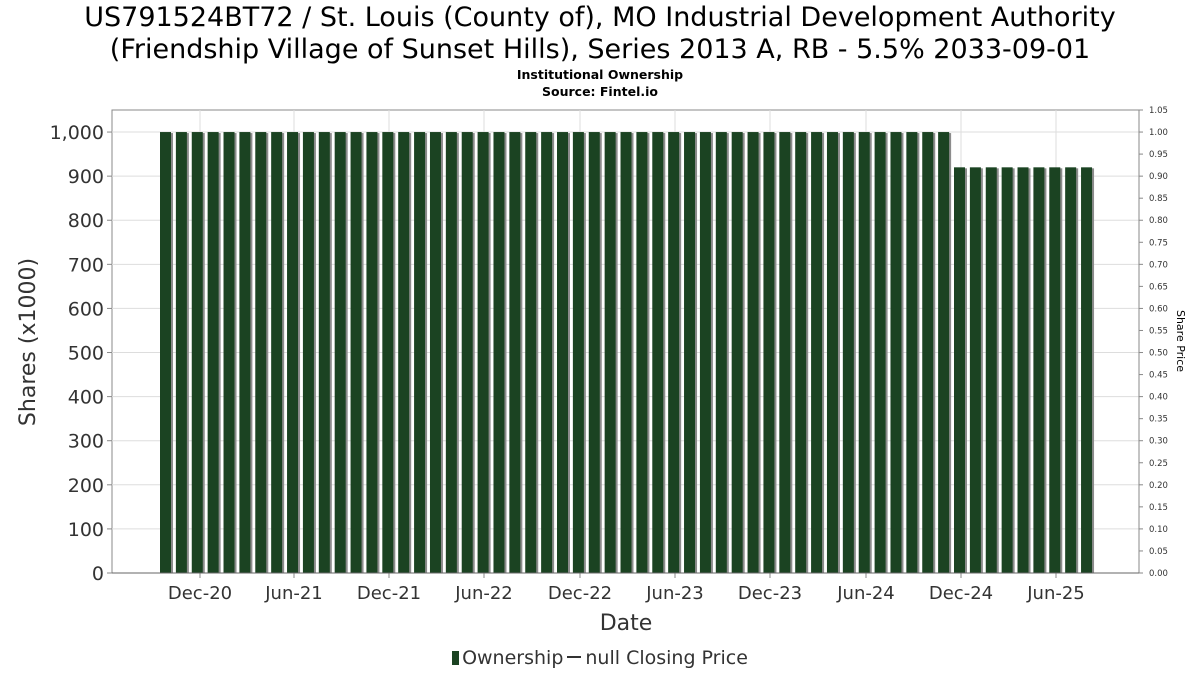 The width and height of the screenshot is (1200, 675). Describe the element at coordinates (86, 221) in the screenshot. I see `y-tick-label: 800` at that location.